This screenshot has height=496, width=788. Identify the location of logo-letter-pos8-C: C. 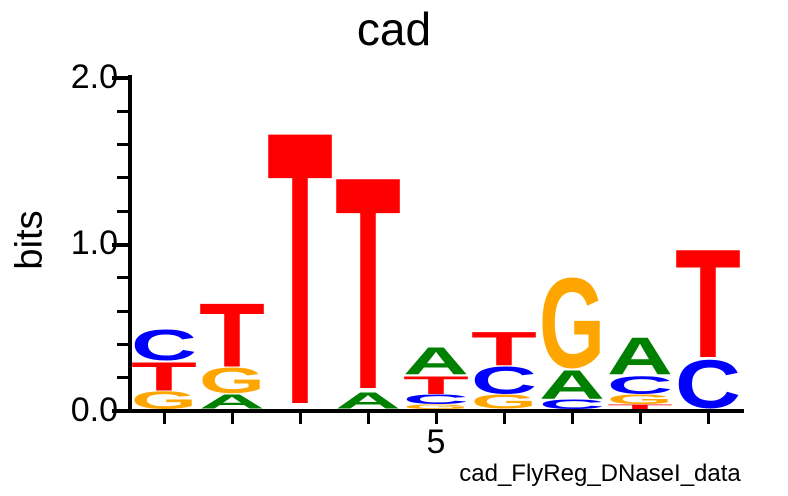
(640, 385).